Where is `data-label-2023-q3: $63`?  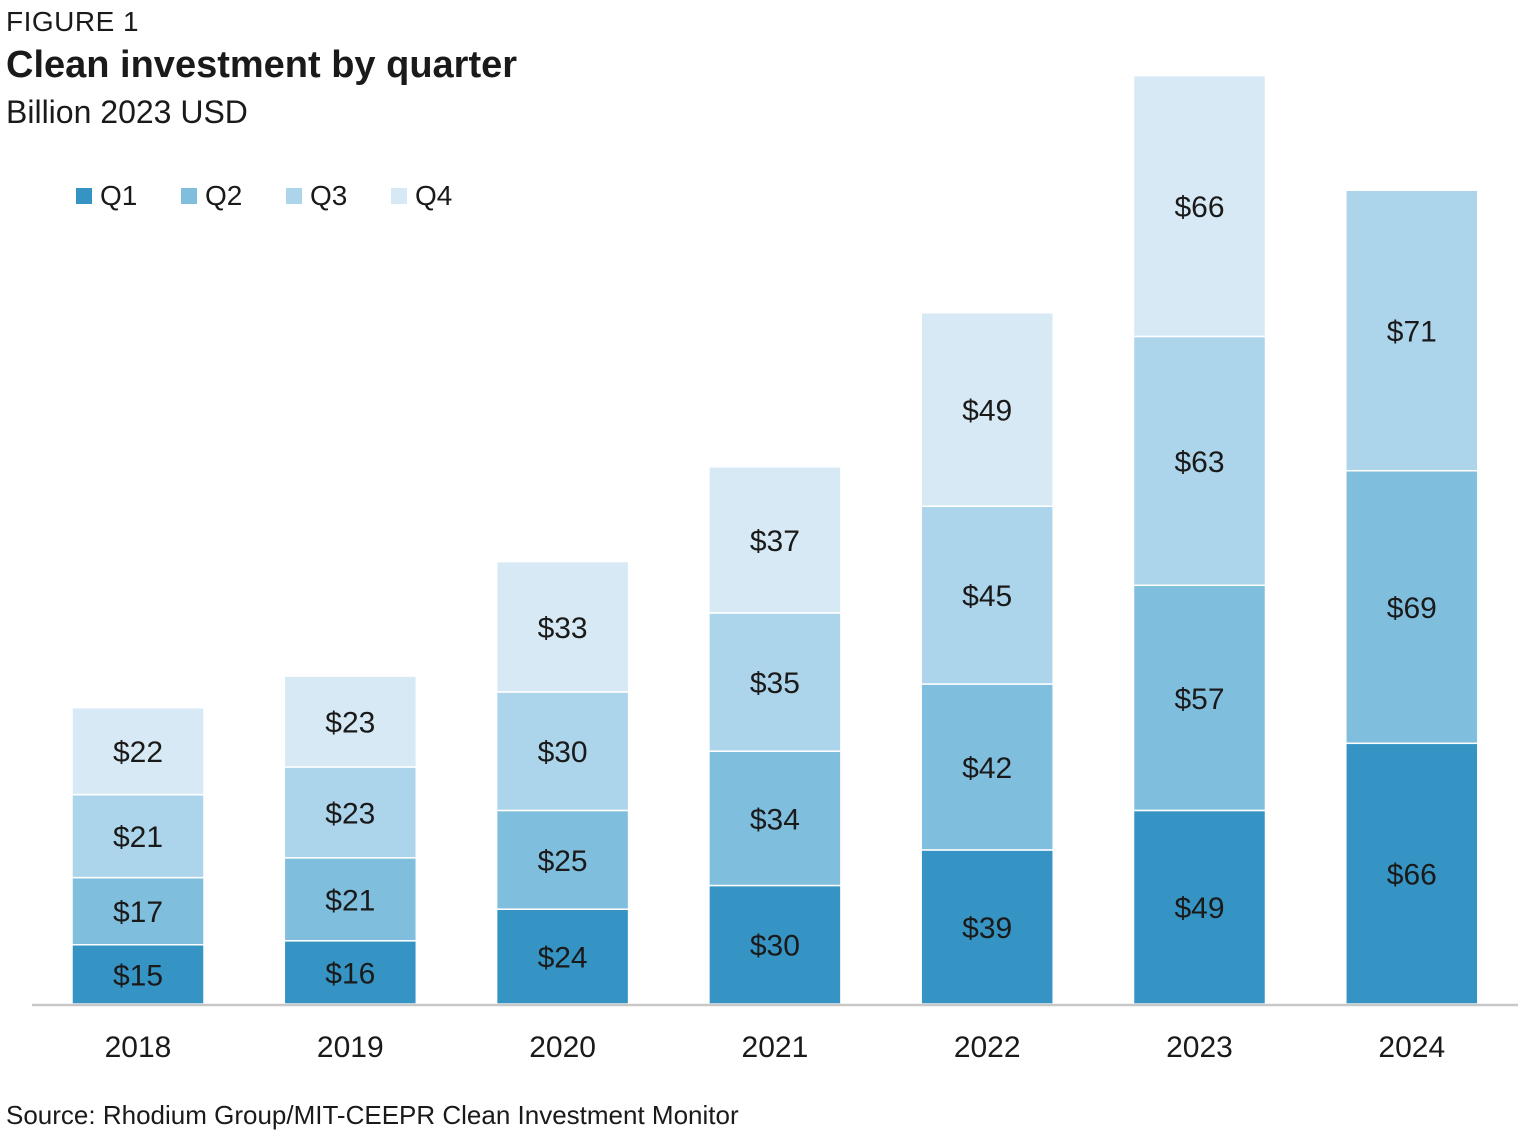
data-label-2023-q3: $63 is located at coordinates (1199, 462).